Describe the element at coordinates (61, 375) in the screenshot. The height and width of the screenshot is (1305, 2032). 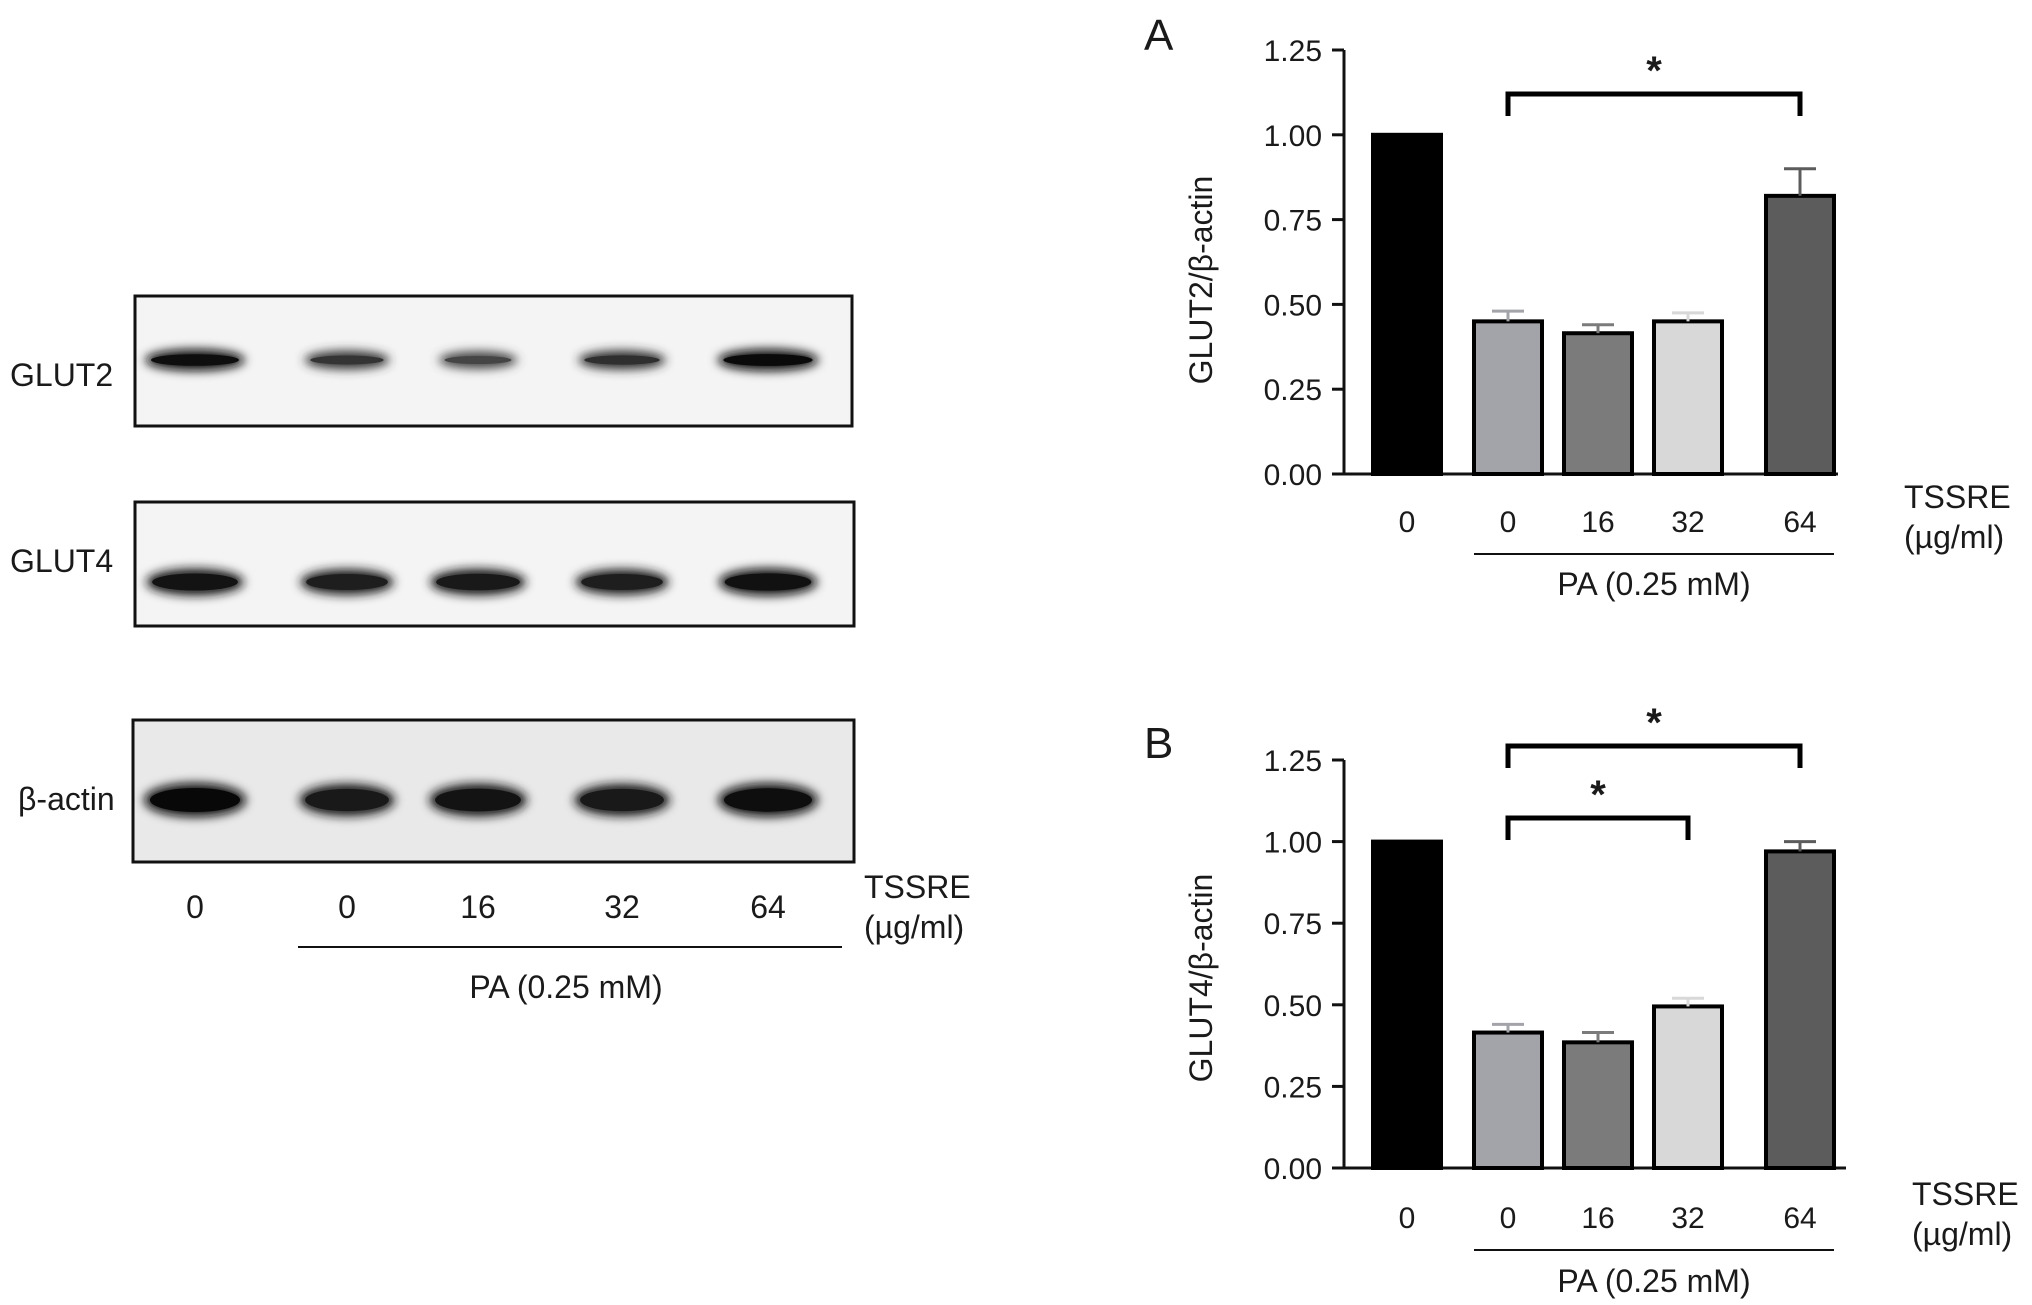
I see `blot-label-glut2: GLUT2` at that location.